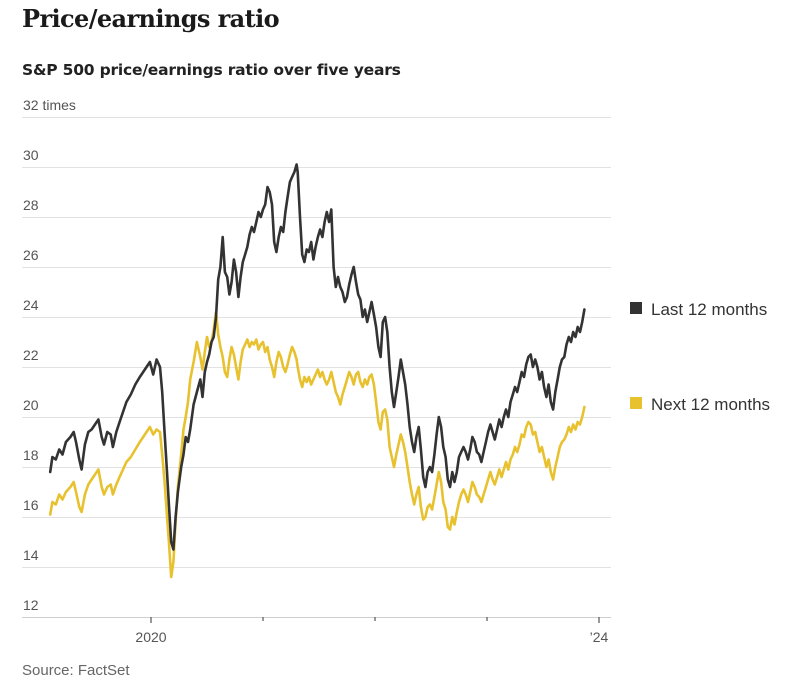  What do you see at coordinates (31, 455) in the screenshot?
I see `y-tick-label: 18` at bounding box center [31, 455].